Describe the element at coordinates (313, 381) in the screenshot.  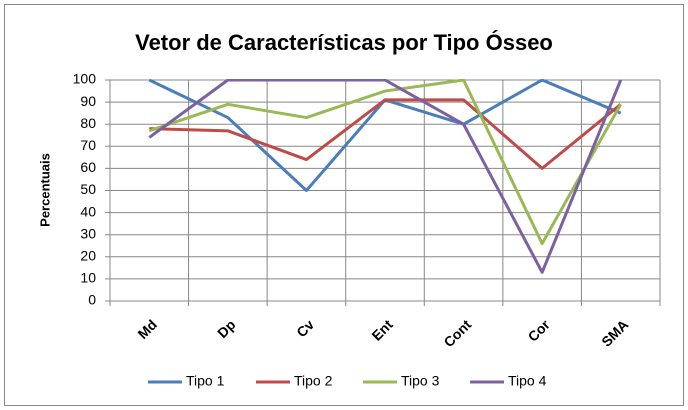
I see `legend-label: Tipo 2` at that location.